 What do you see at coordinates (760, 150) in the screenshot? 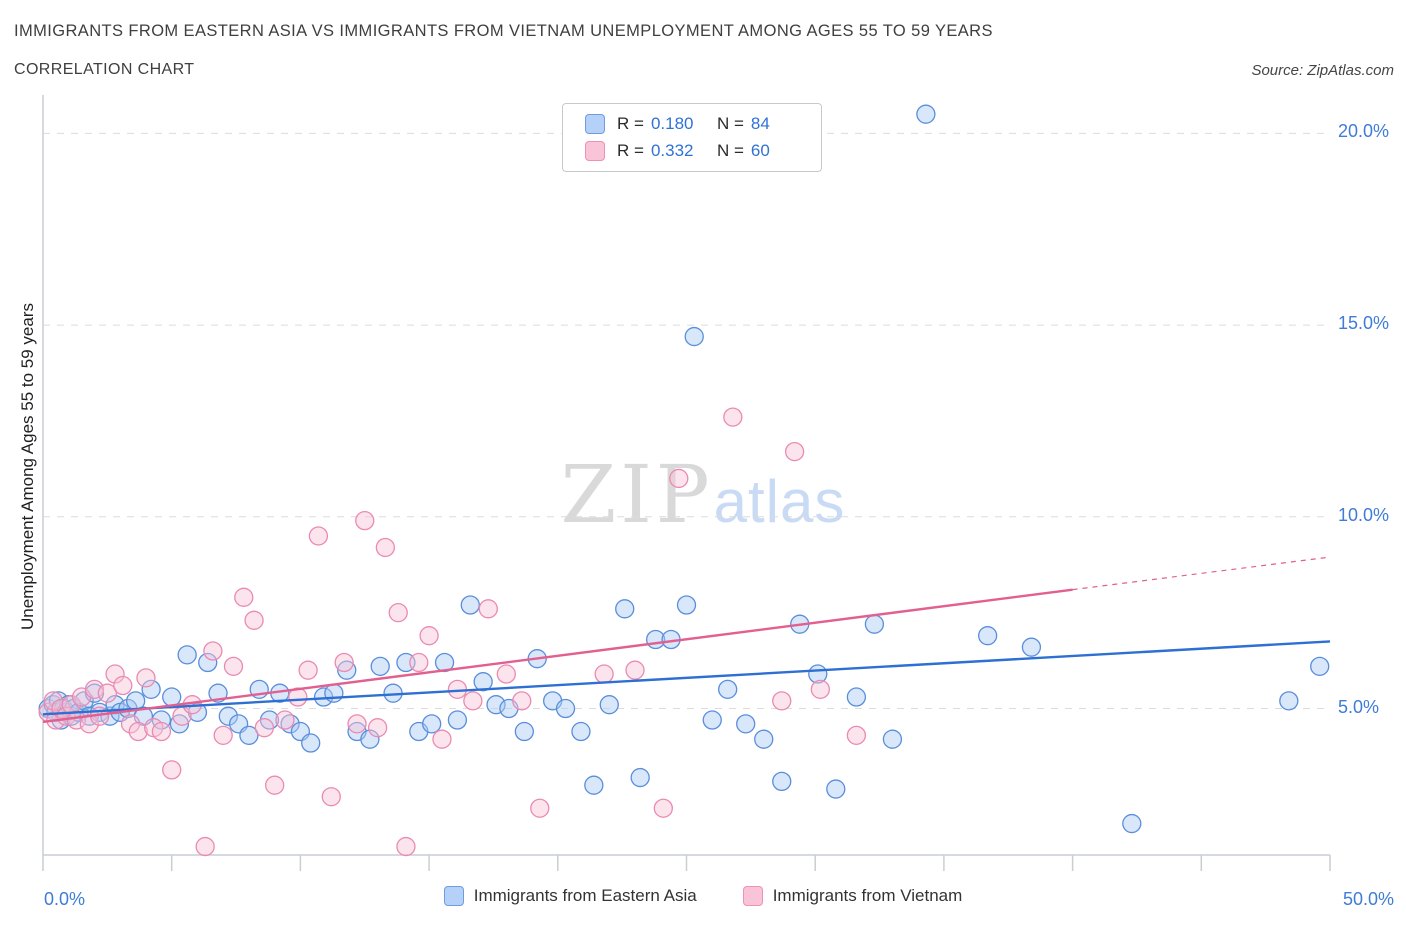
I see `n-value: 60` at bounding box center [760, 150].